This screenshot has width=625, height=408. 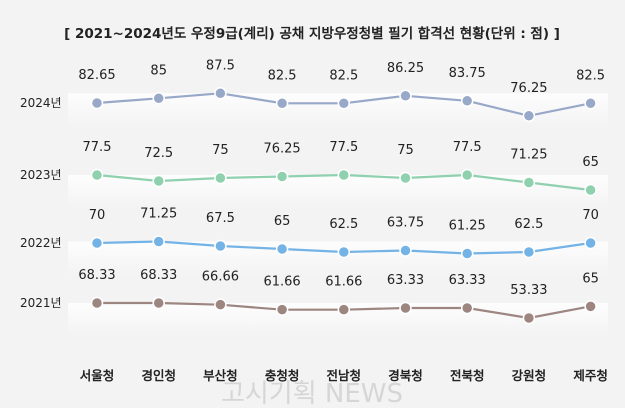 I want to click on series-name-0: 2024년, so click(x=41, y=103).